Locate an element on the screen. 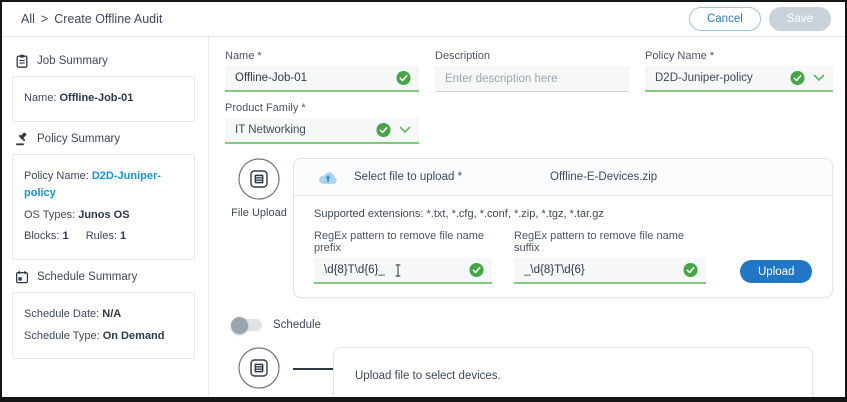 The height and width of the screenshot is (402, 847). policy-name-value: D2D-Juniper-policy is located at coordinates (92, 184).